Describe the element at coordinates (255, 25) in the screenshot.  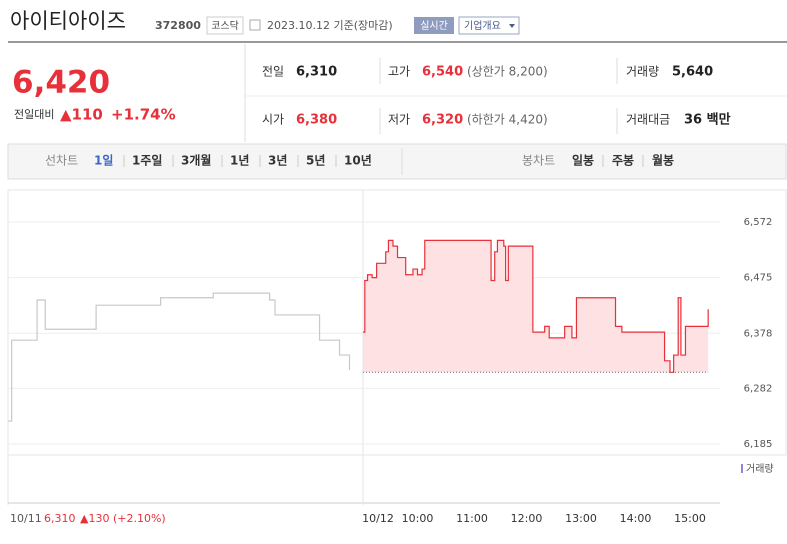
I see `calendar-icon` at that location.